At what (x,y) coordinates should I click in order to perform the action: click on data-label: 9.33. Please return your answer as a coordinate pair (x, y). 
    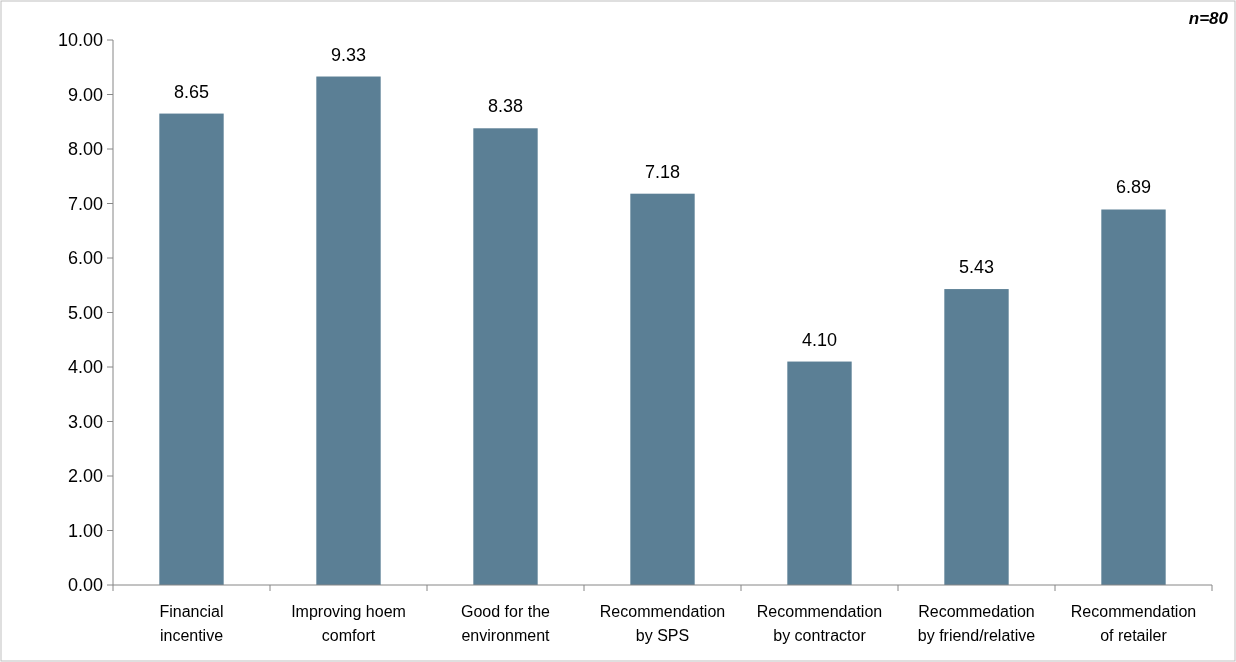
    Looking at the image, I should click on (348, 54).